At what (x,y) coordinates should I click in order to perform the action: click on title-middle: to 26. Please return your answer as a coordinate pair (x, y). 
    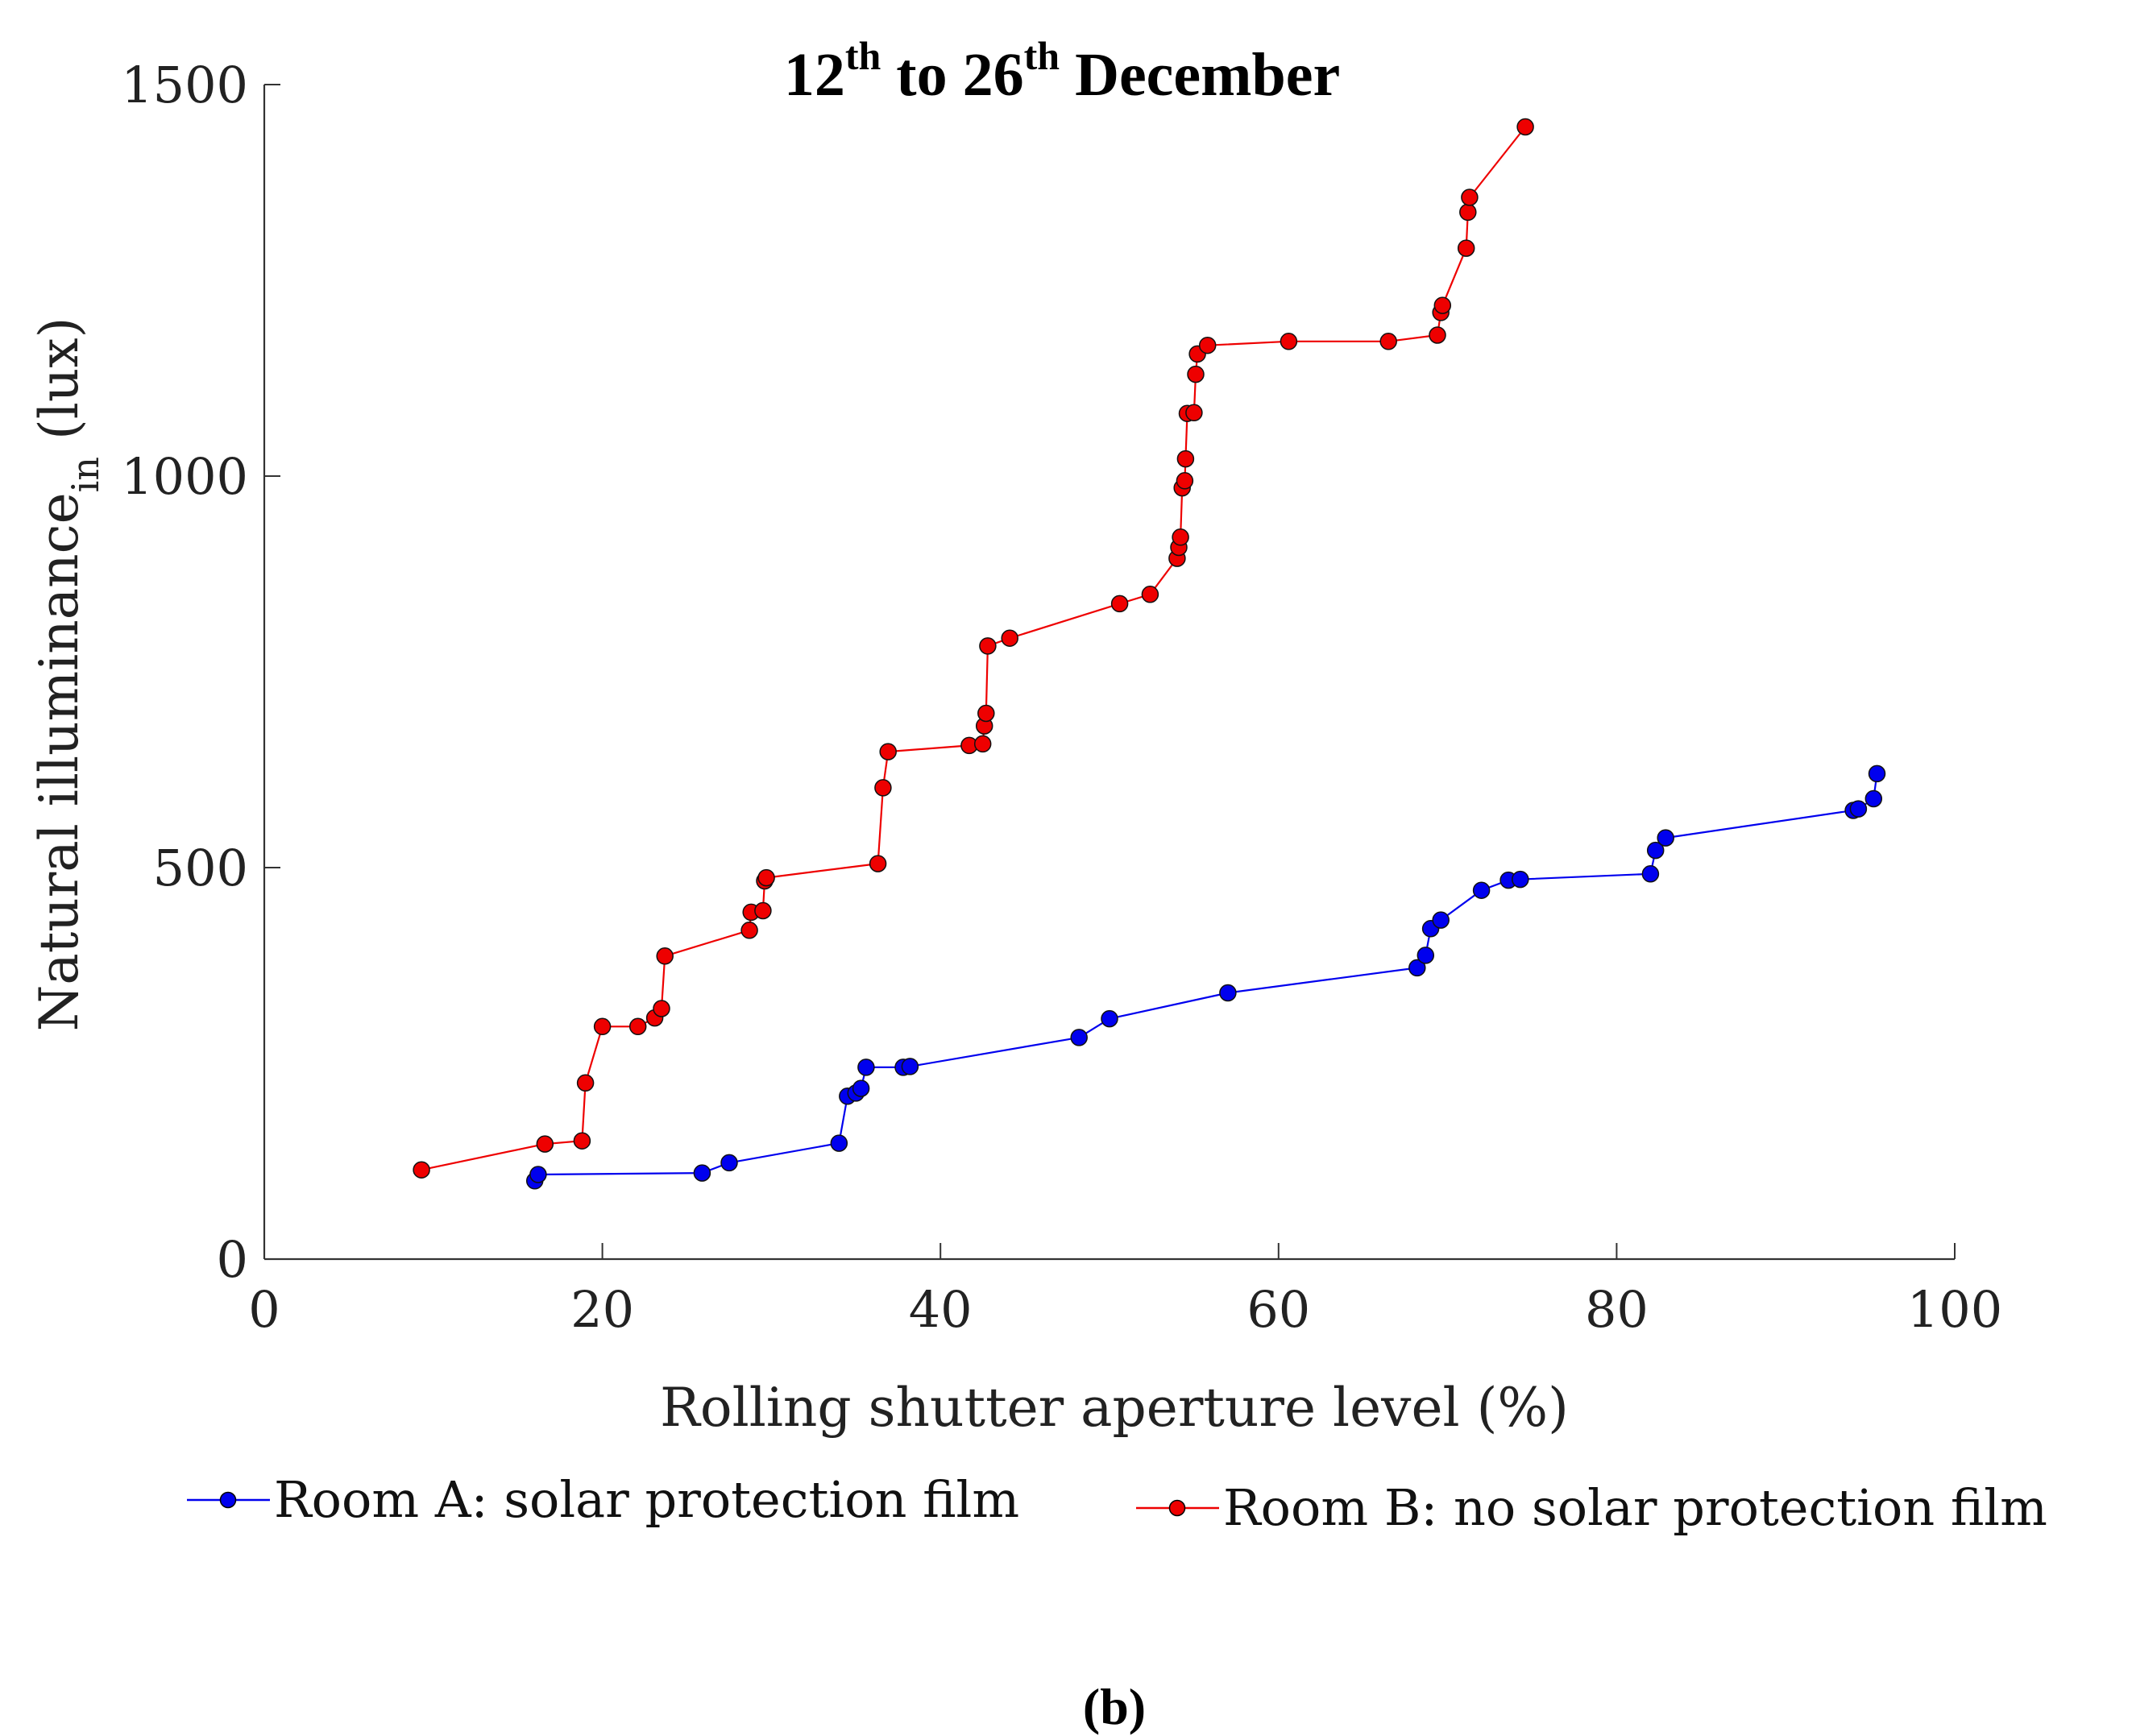
    Looking at the image, I should click on (952, 75).